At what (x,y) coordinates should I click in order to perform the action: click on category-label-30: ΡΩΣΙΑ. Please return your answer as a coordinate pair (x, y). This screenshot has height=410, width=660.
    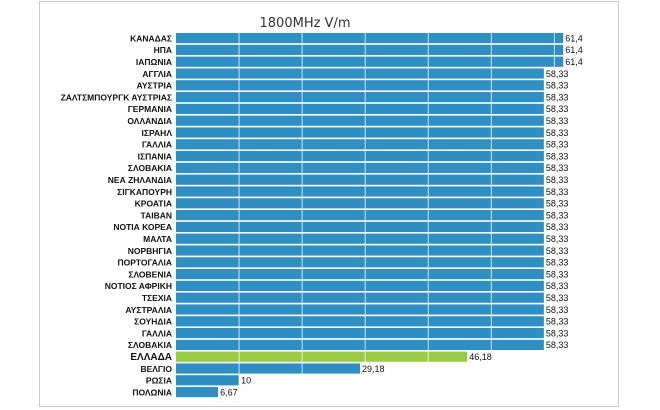
    Looking at the image, I should click on (159, 381).